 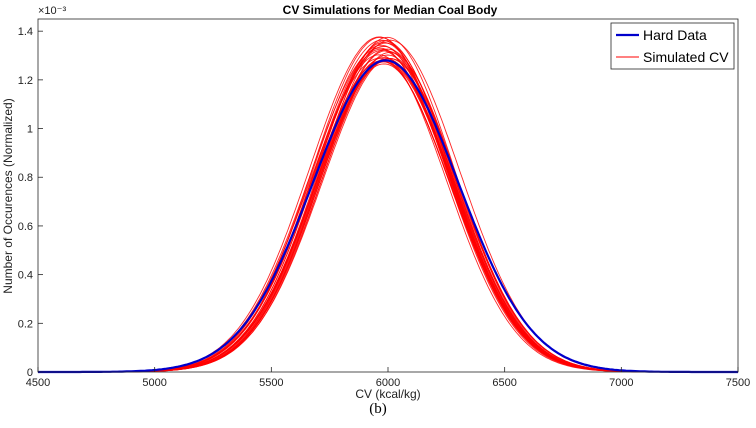 I want to click on legend-label-hard-data: Hard Data, so click(x=675, y=35).